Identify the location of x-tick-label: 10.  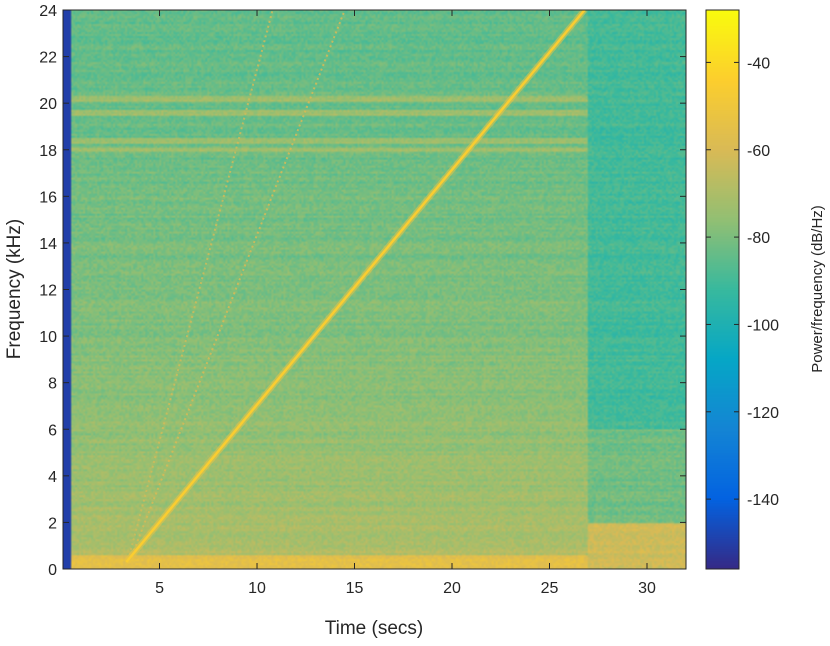
(257, 588).